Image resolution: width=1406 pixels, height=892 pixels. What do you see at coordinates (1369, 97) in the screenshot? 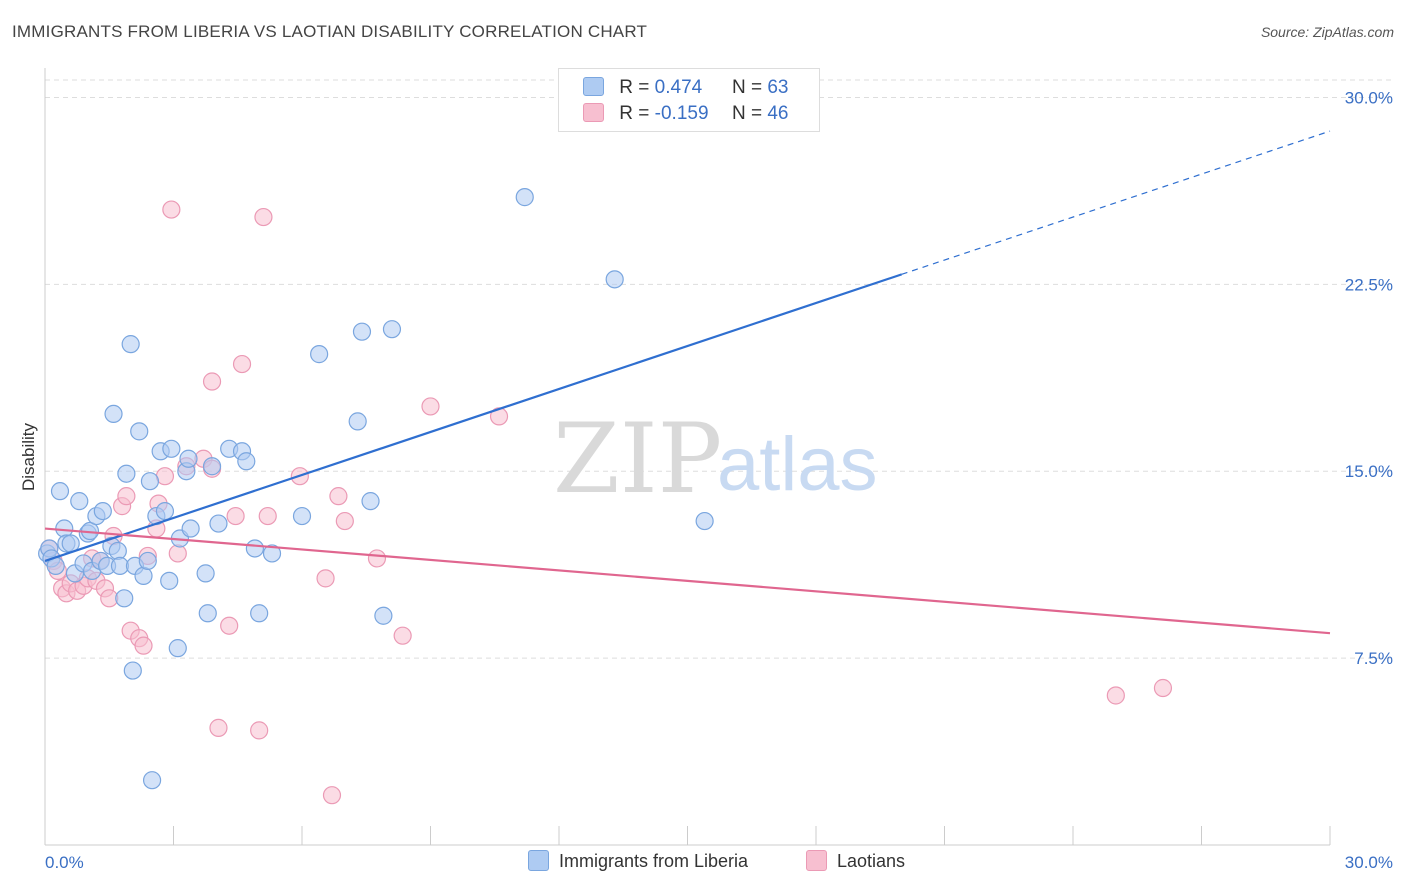
I see `y-tick-label: 30.0%` at bounding box center [1369, 97].